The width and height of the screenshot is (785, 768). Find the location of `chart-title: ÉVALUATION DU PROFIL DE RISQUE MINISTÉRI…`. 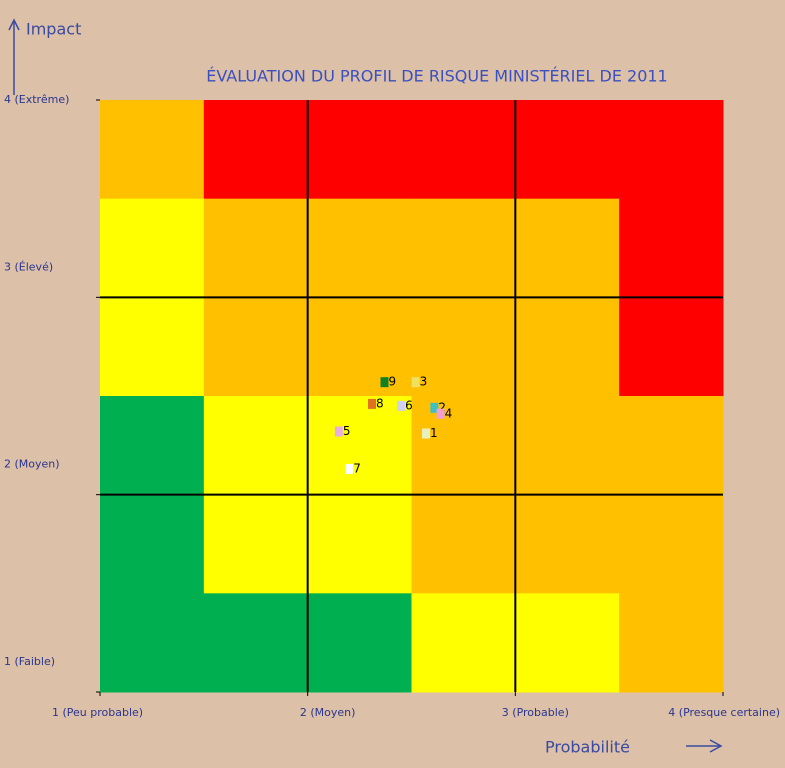

chart-title: ÉVALUATION DU PROFIL DE RISQUE MINISTÉRI… is located at coordinates (436, 76).